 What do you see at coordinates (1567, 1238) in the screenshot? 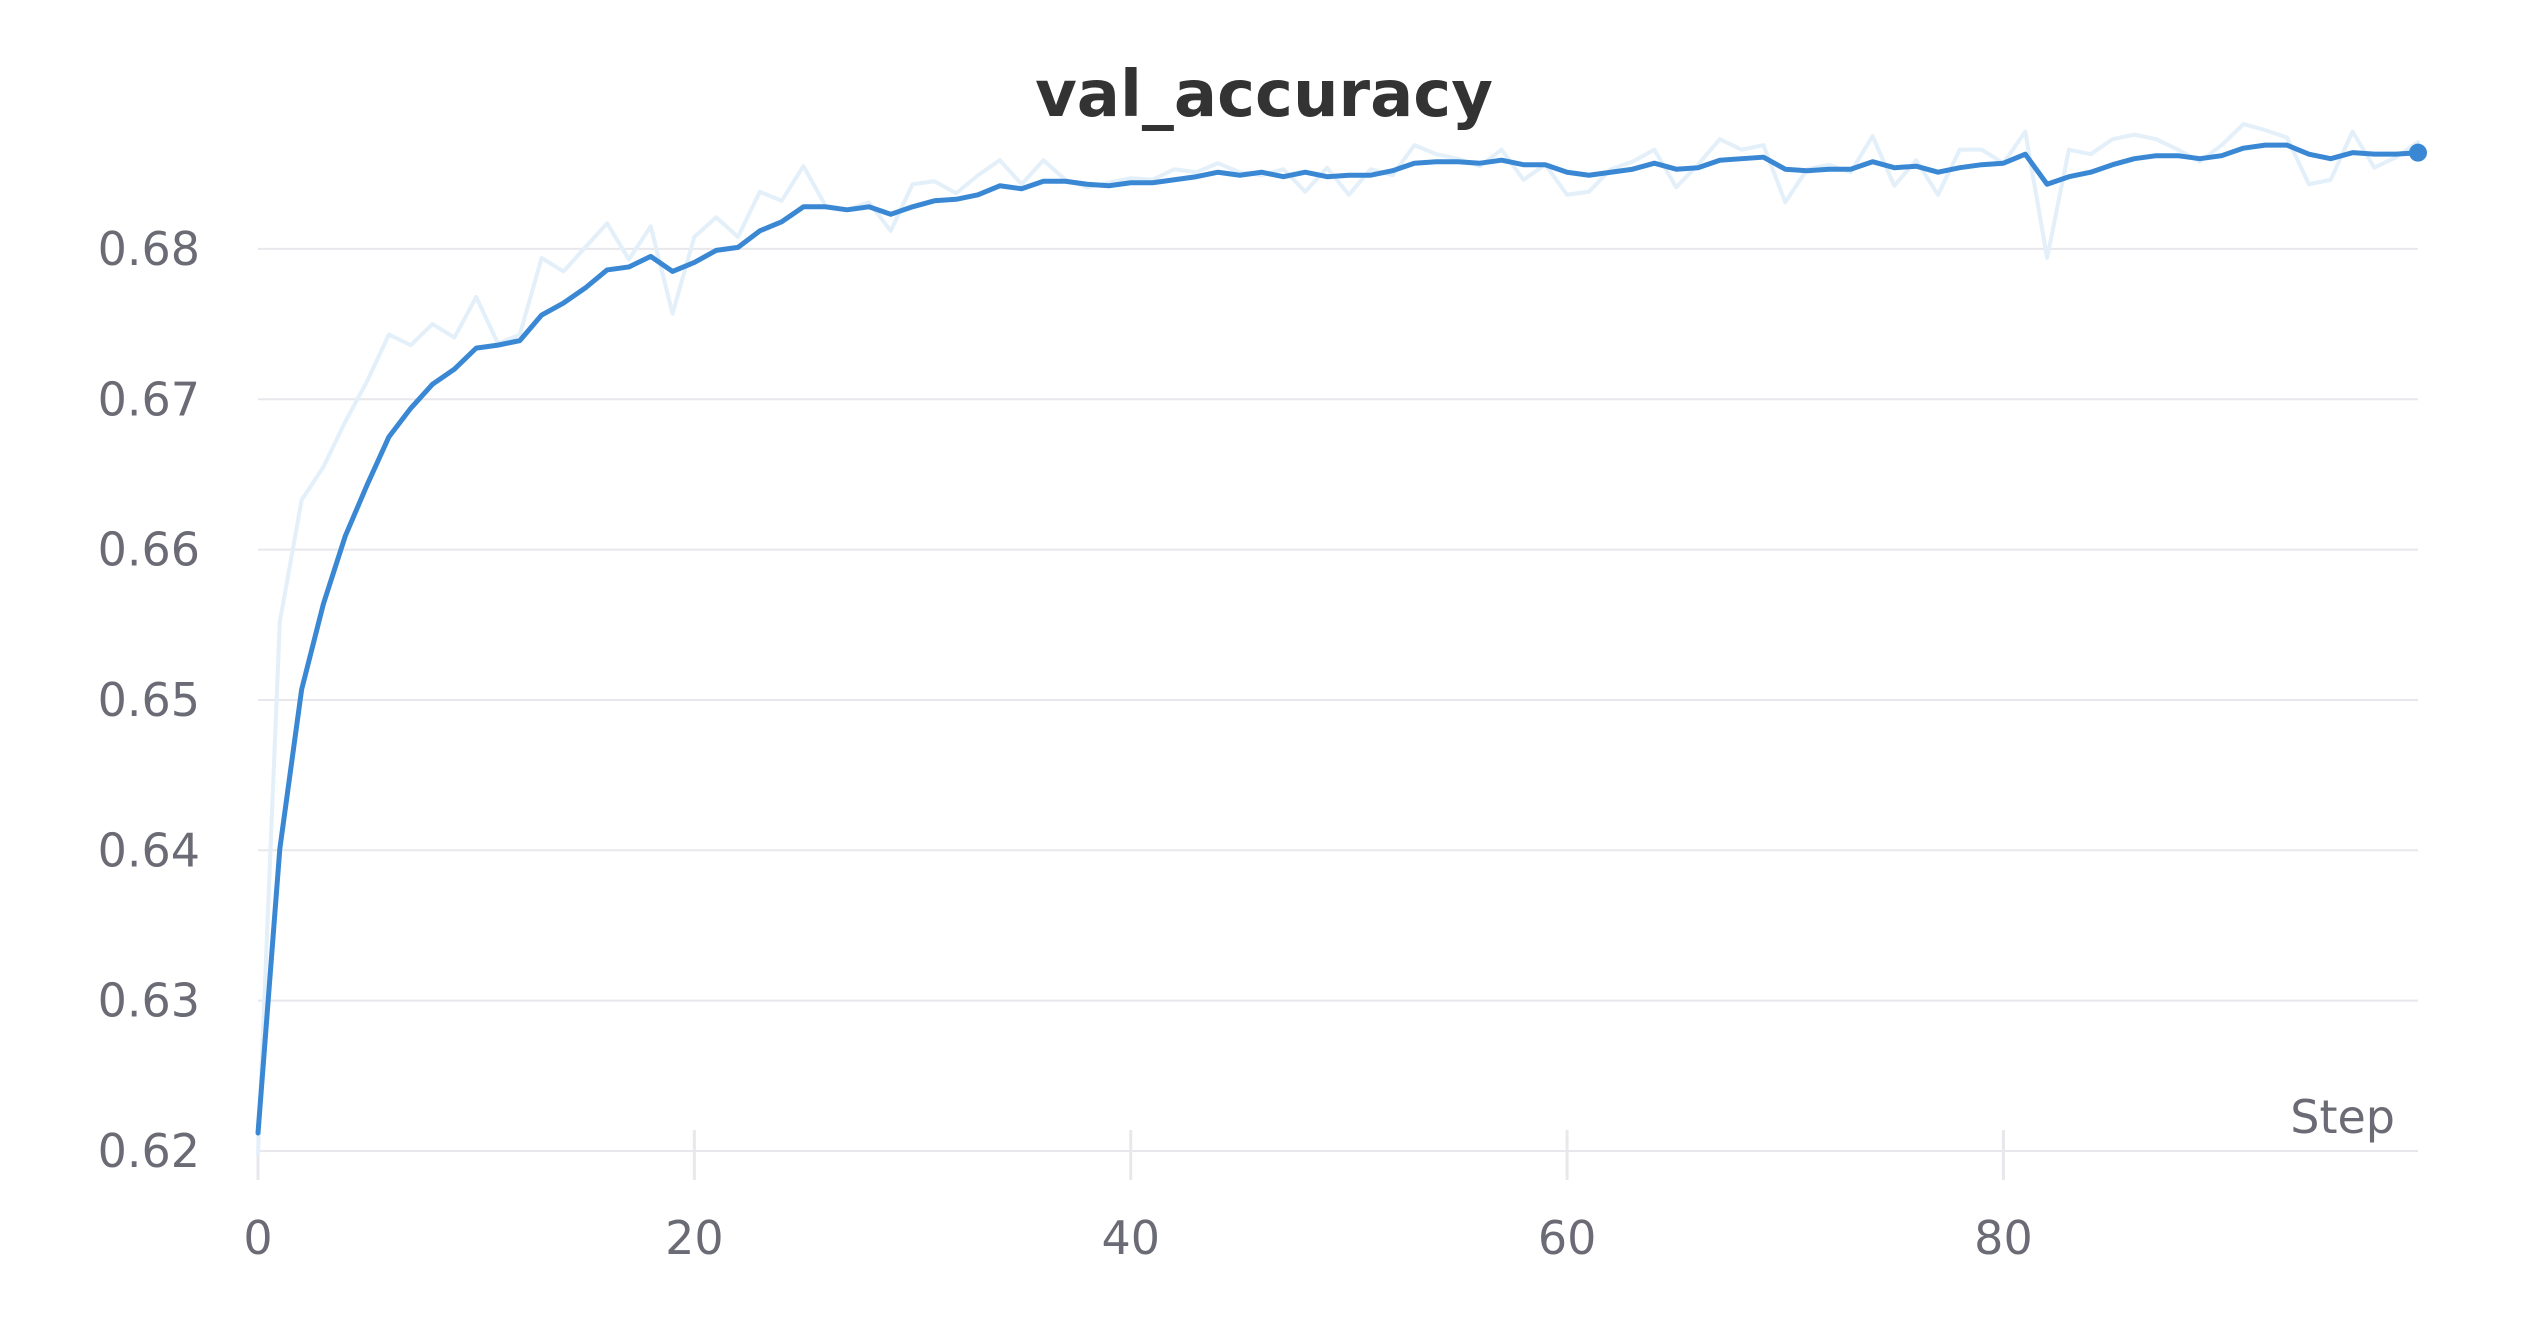
I see `x-tick-label: 60` at bounding box center [1567, 1238].